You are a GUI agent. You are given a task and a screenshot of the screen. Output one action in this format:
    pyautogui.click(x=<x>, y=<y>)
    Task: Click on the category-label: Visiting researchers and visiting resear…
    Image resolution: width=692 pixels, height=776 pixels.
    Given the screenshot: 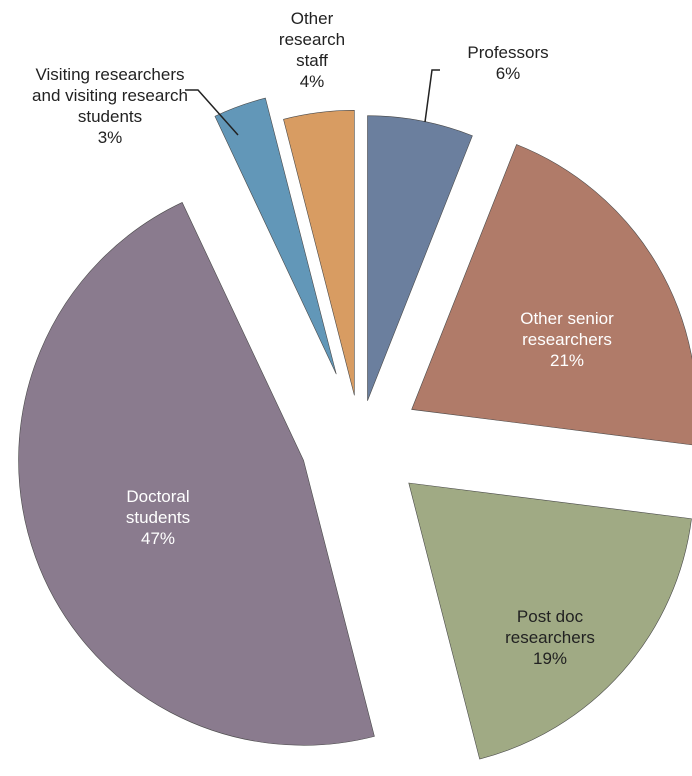 What is the action you would take?
    pyautogui.click(x=110, y=95)
    